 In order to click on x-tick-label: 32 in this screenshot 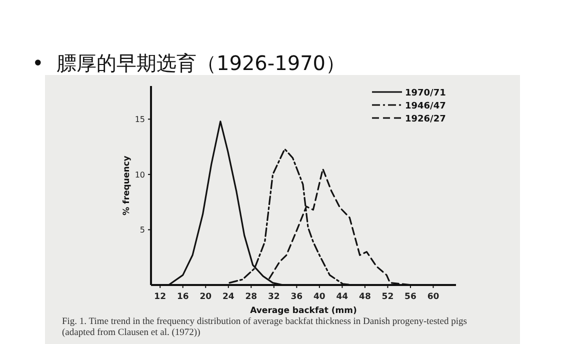, I will do `click(274, 297)`.